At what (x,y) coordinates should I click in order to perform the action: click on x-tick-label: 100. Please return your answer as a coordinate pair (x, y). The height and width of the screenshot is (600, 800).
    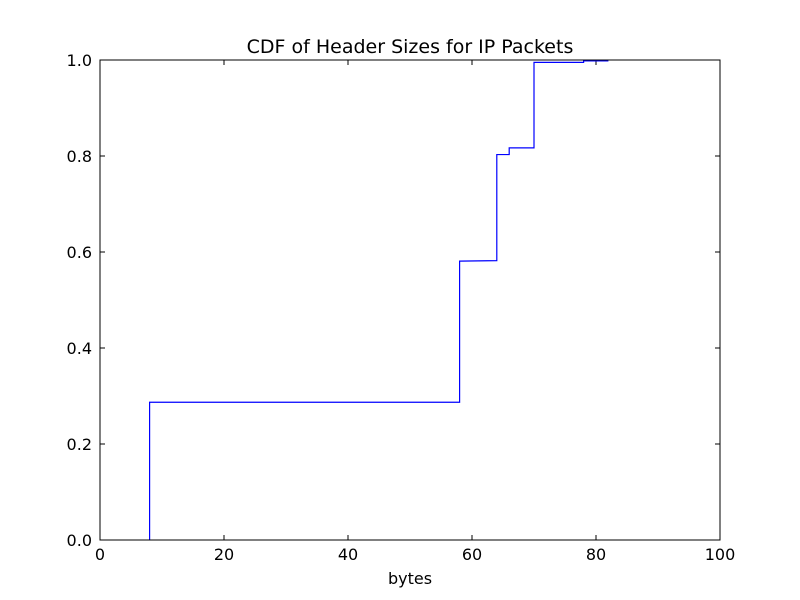
    Looking at the image, I should click on (720, 554).